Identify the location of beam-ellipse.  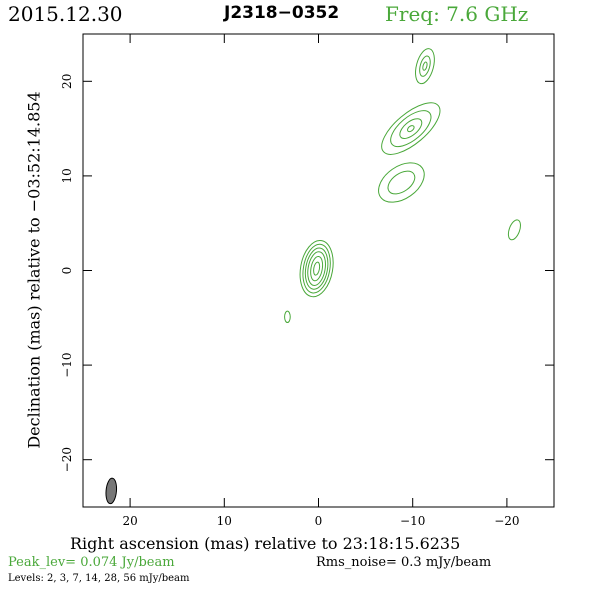
(111, 491).